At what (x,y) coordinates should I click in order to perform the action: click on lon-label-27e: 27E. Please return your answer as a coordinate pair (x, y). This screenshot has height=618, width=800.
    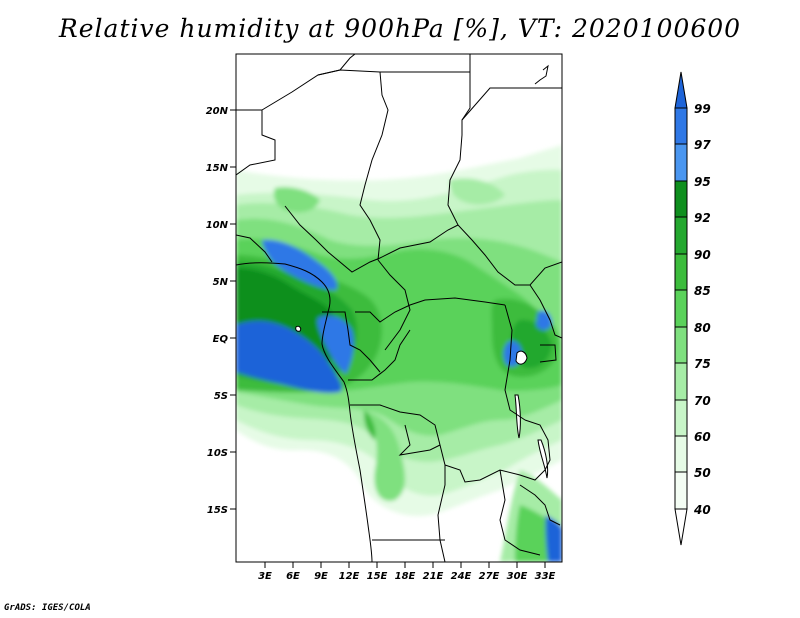
    Looking at the image, I should click on (489, 576).